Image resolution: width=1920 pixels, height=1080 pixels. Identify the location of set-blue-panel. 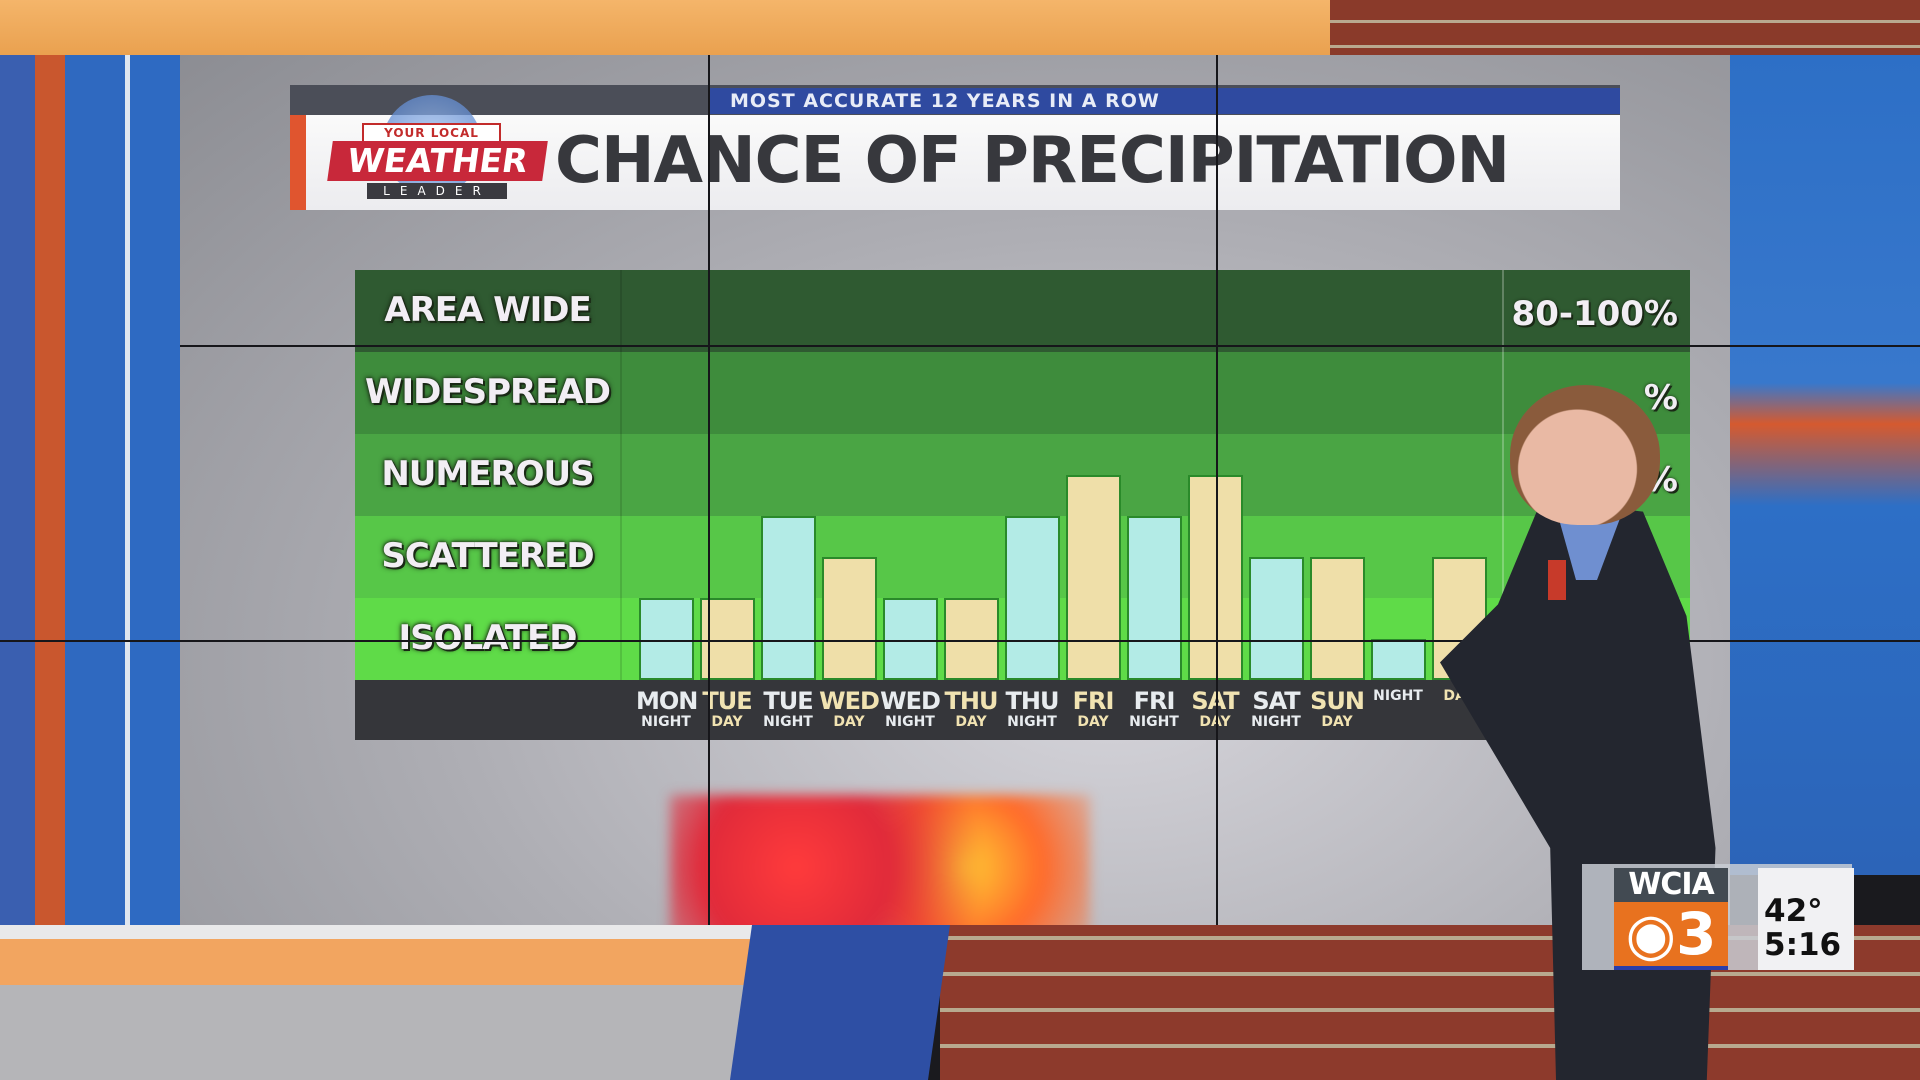
(840, 1002).